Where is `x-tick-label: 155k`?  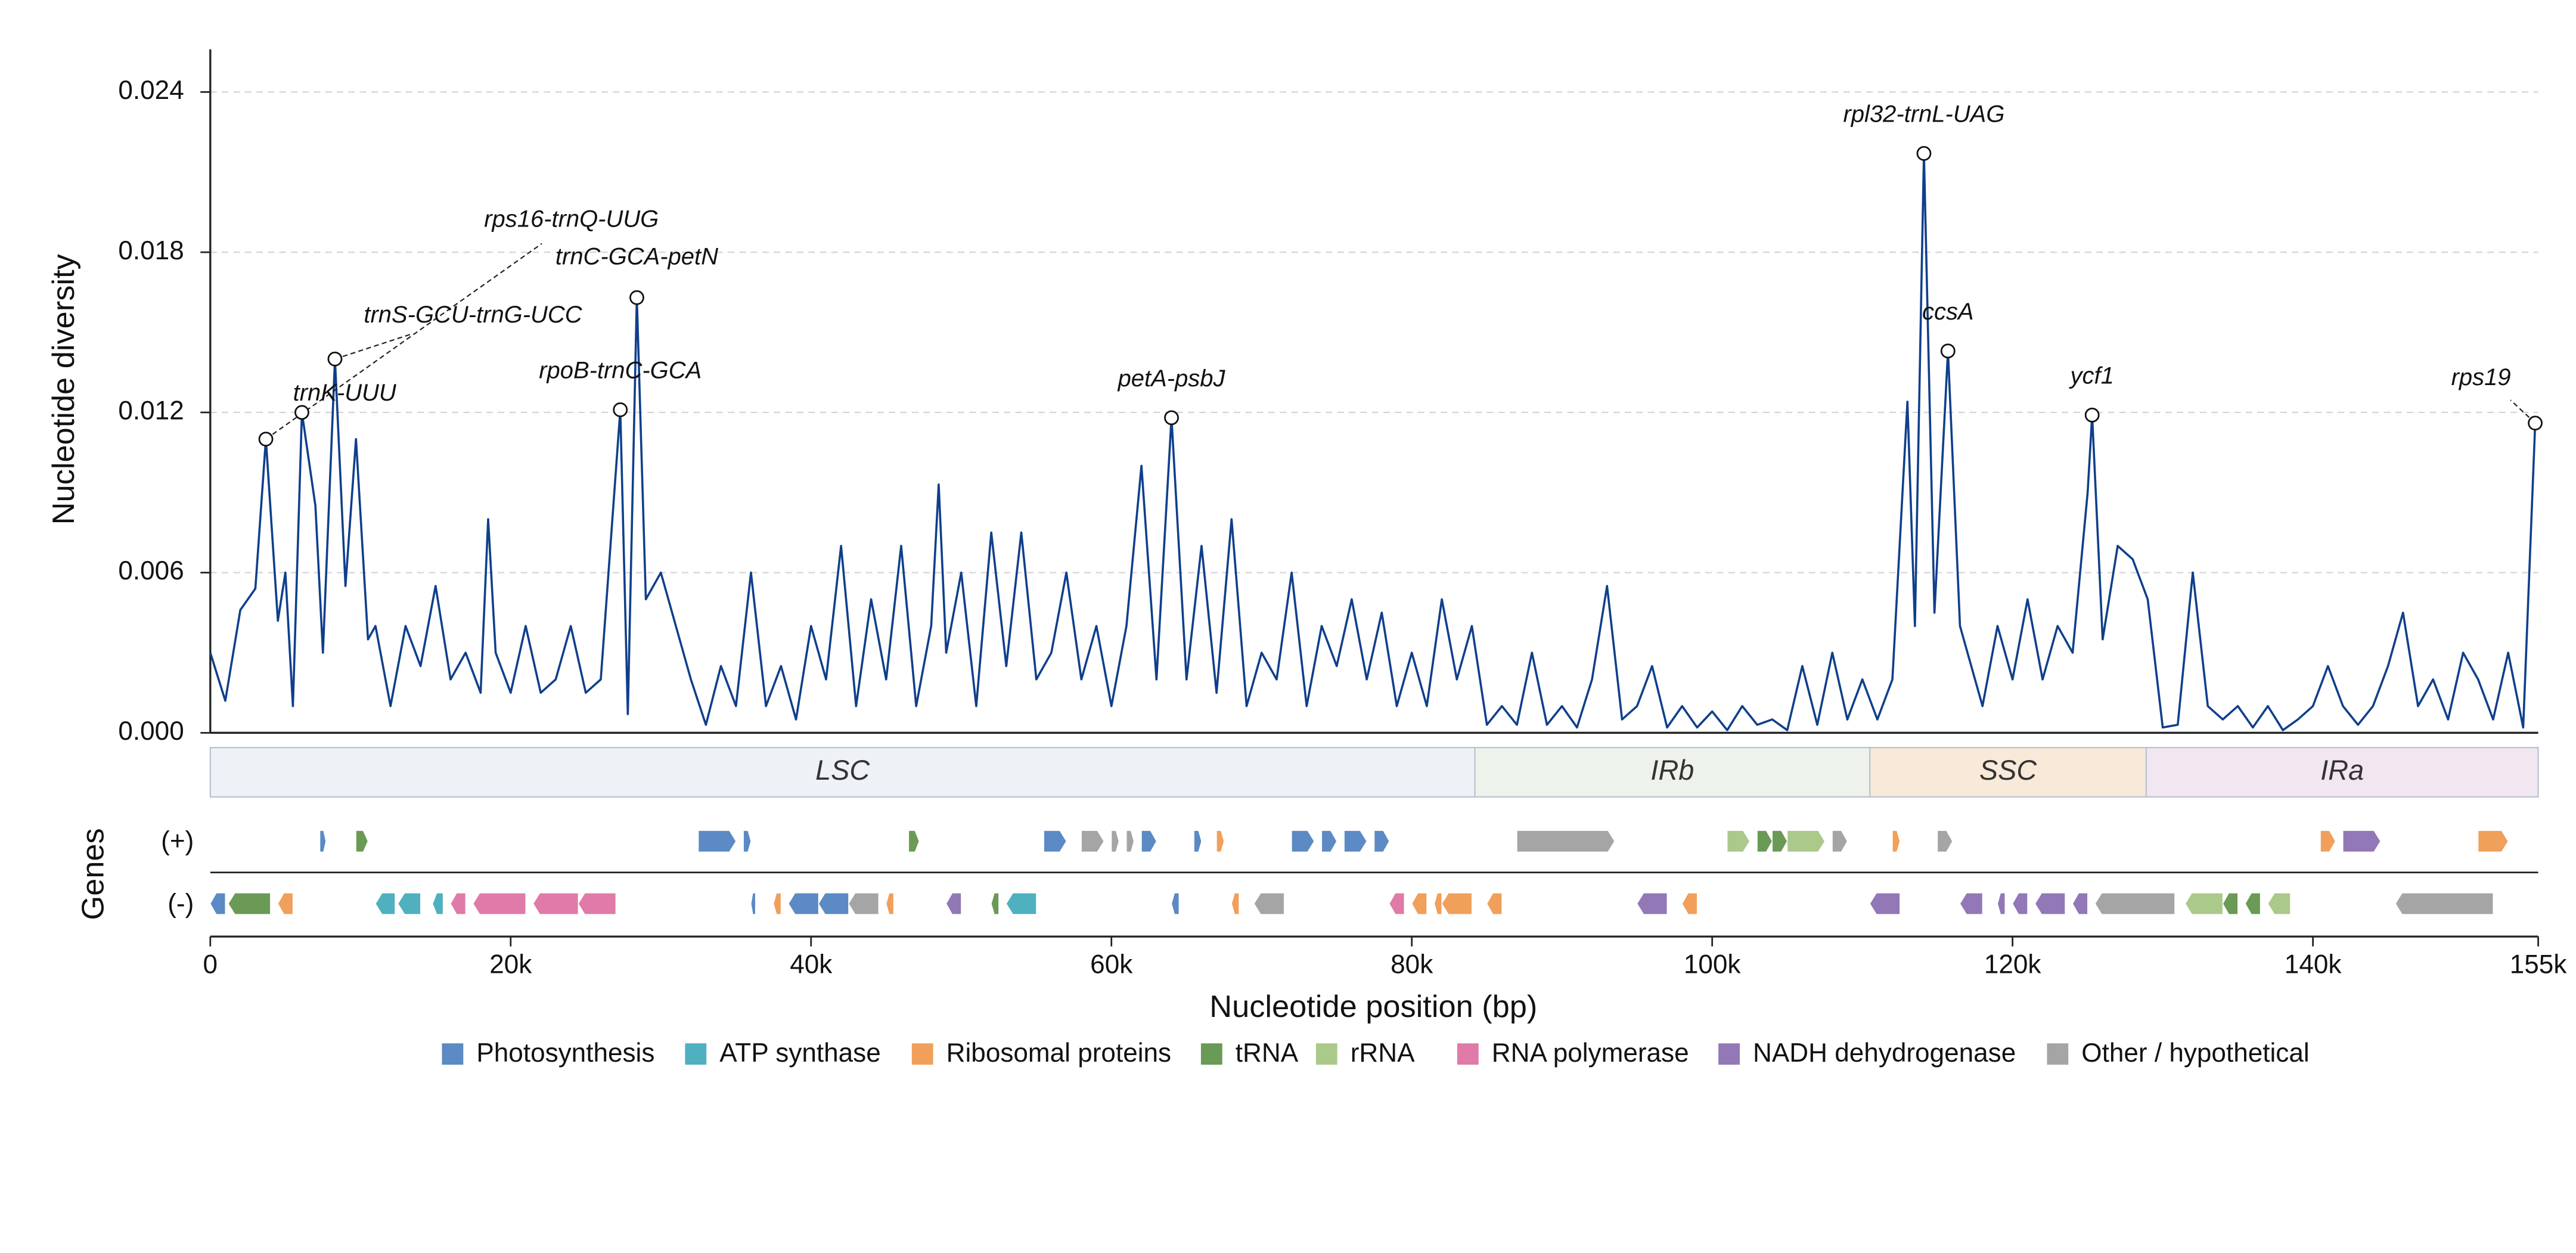
x-tick-label: 155k is located at coordinates (2539, 964).